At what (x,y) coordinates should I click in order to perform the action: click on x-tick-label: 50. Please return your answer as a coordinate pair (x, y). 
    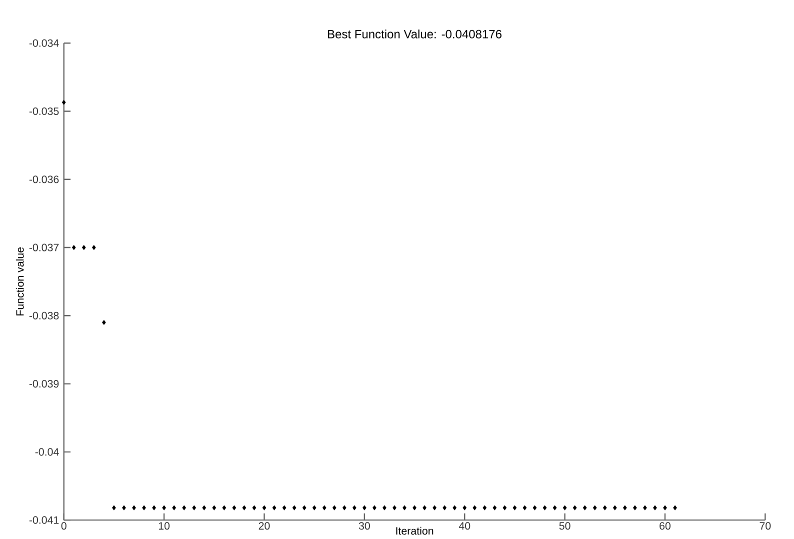
    Looking at the image, I should click on (564, 526).